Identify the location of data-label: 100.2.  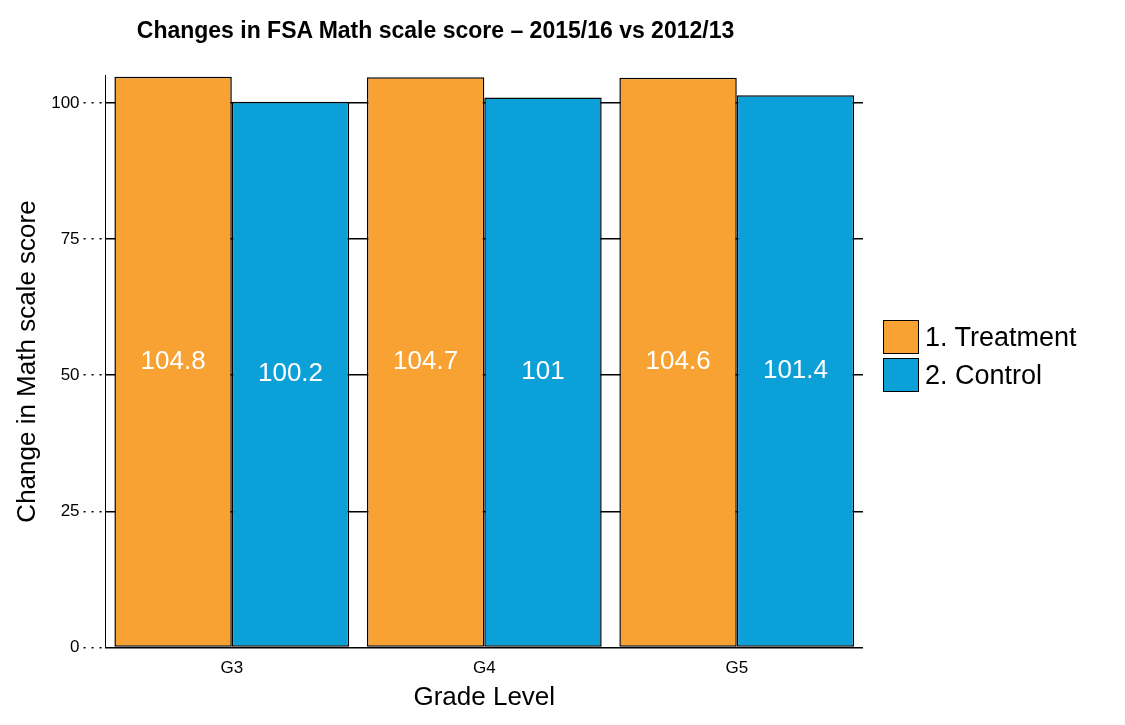
(290, 372).